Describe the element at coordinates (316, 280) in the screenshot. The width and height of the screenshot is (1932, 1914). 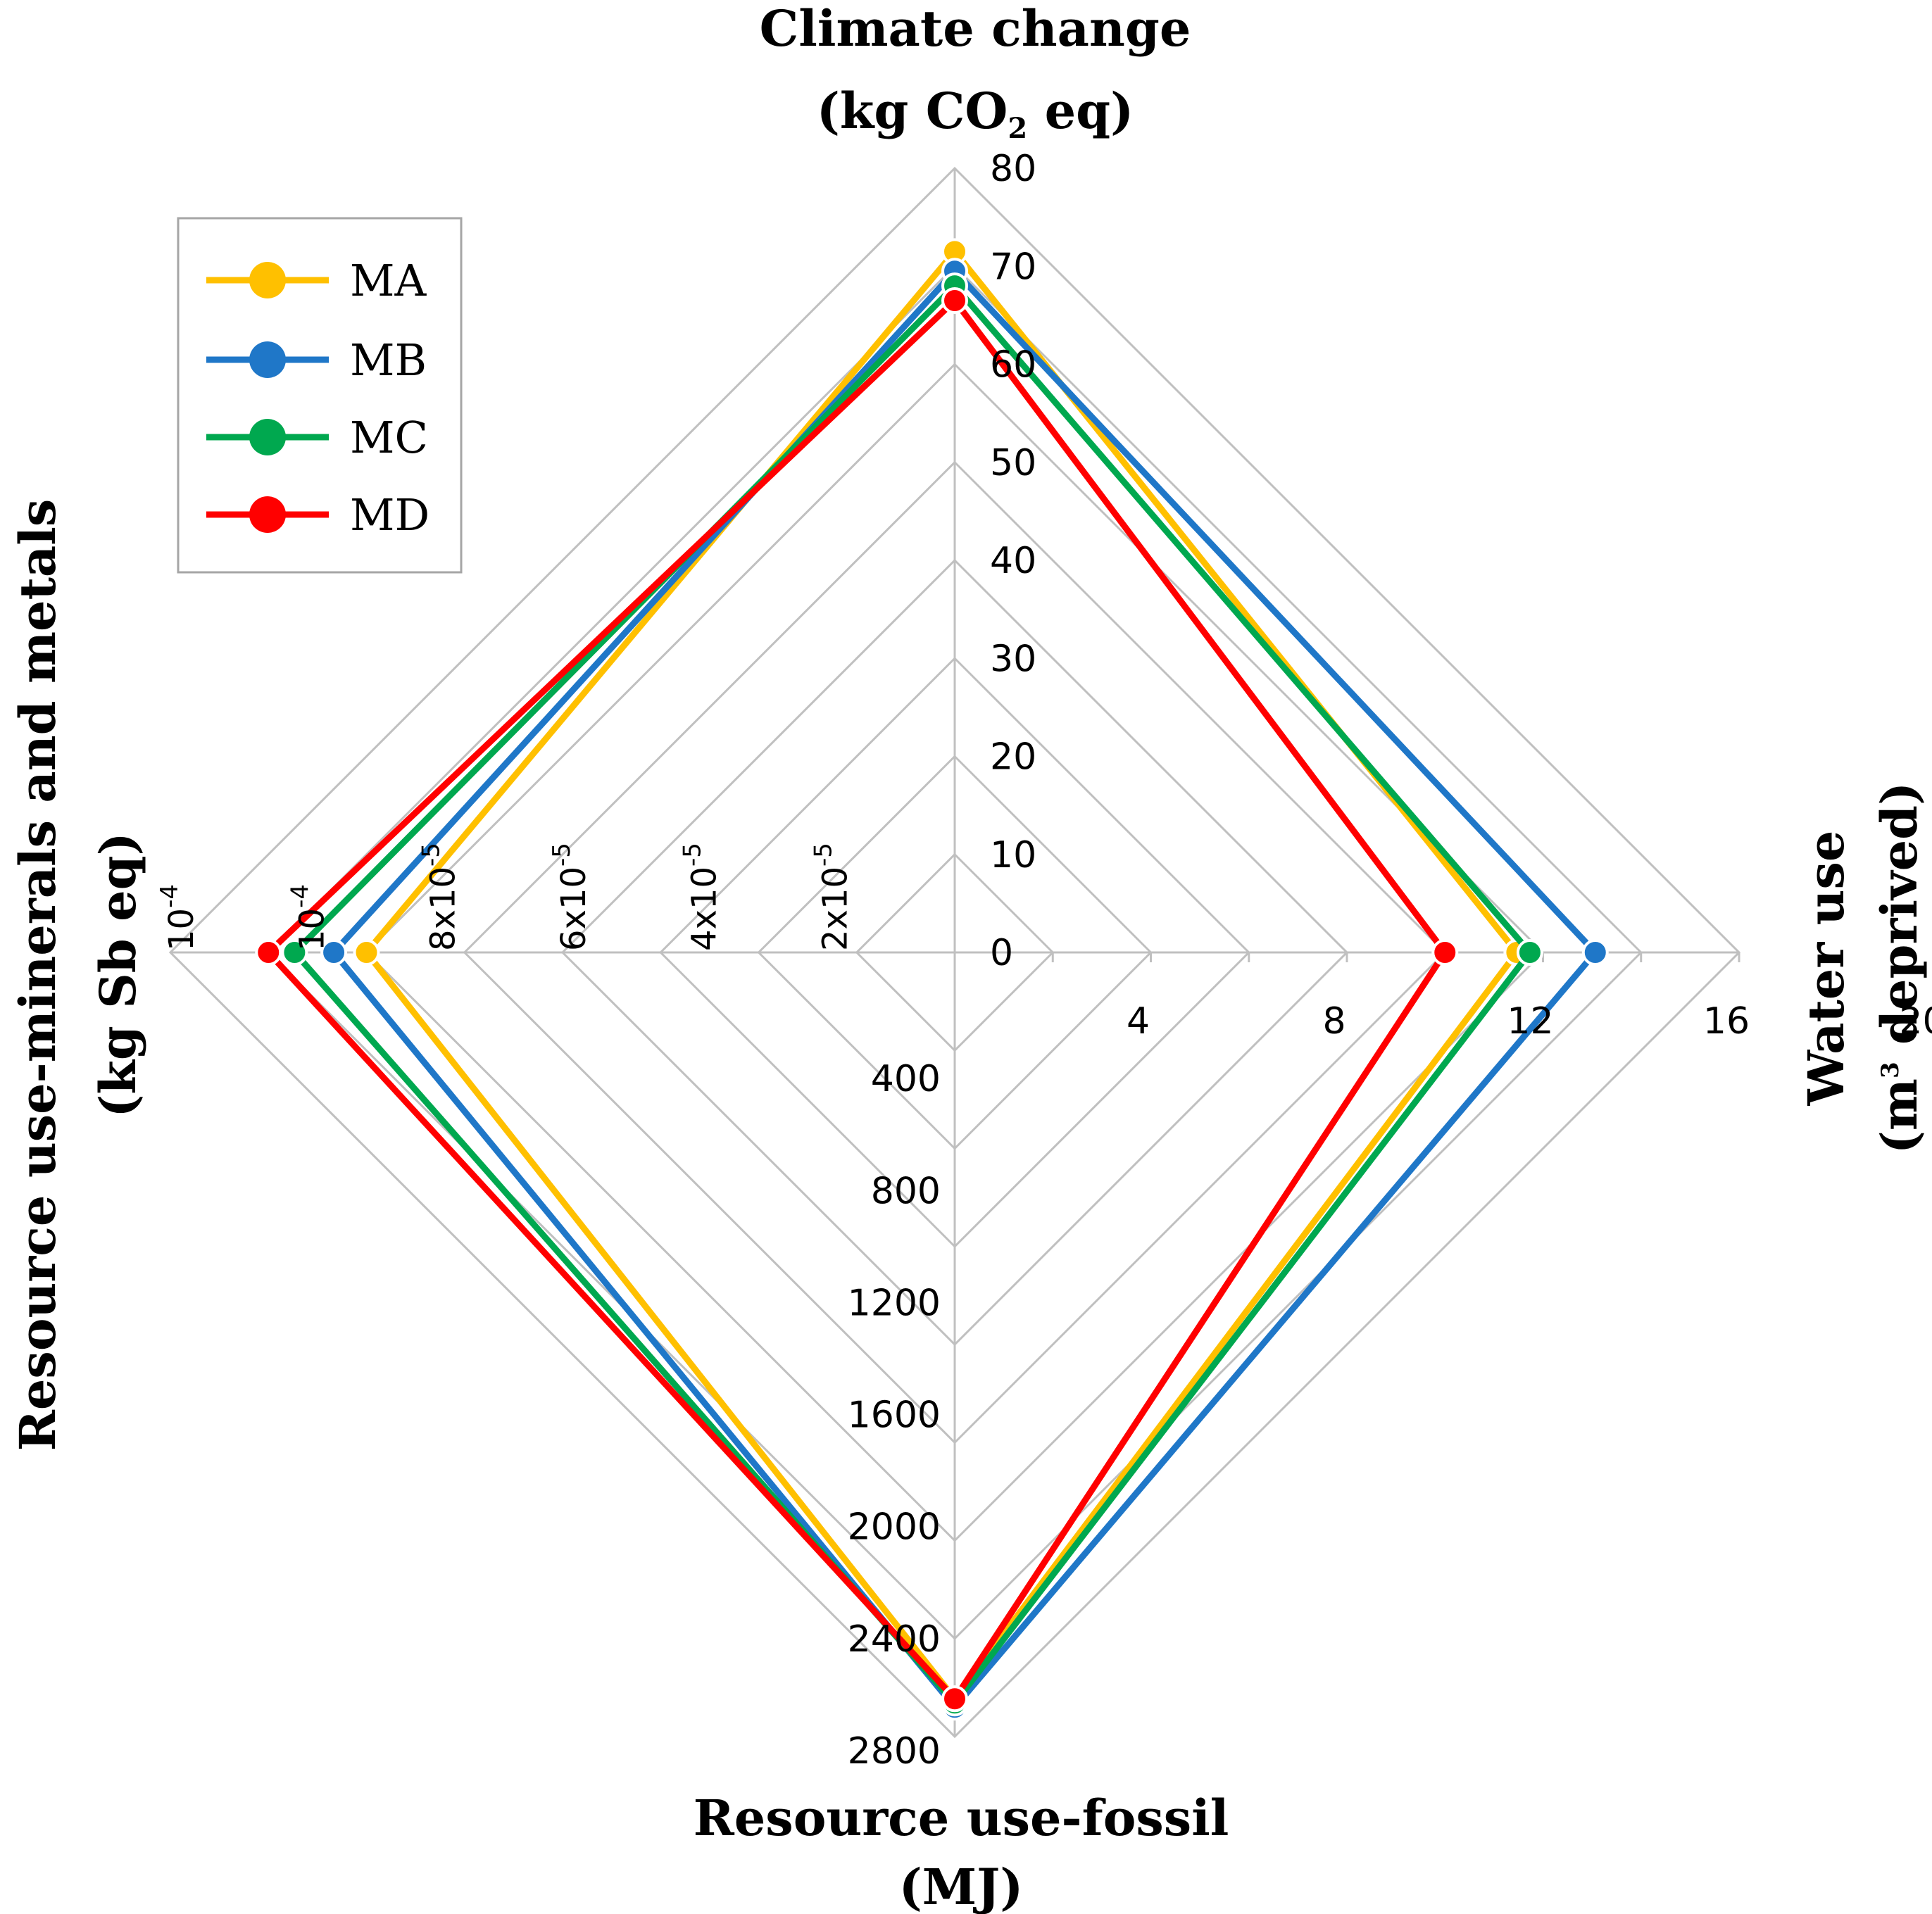
I see `legend-item-ma: MA` at that location.